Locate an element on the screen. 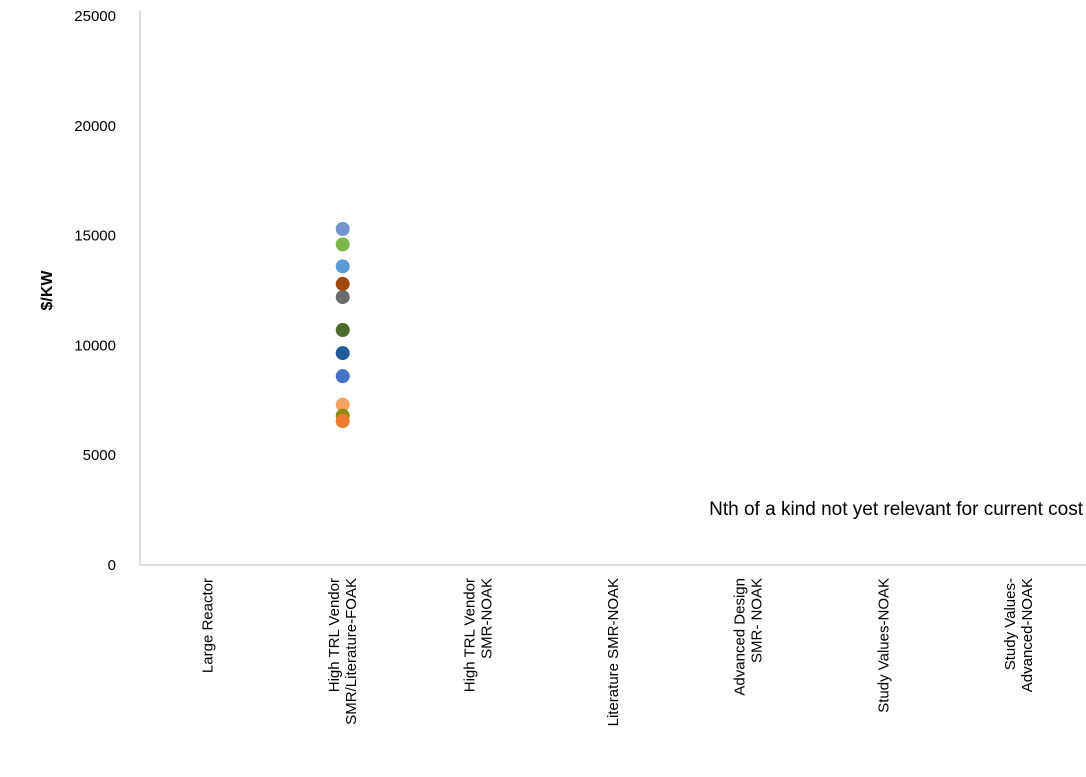 This screenshot has width=1086, height=777. data-points is located at coordinates (342, 325).